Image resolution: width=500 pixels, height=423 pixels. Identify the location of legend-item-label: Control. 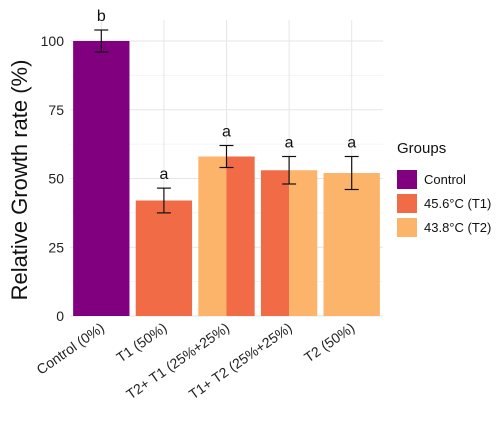
(445, 179).